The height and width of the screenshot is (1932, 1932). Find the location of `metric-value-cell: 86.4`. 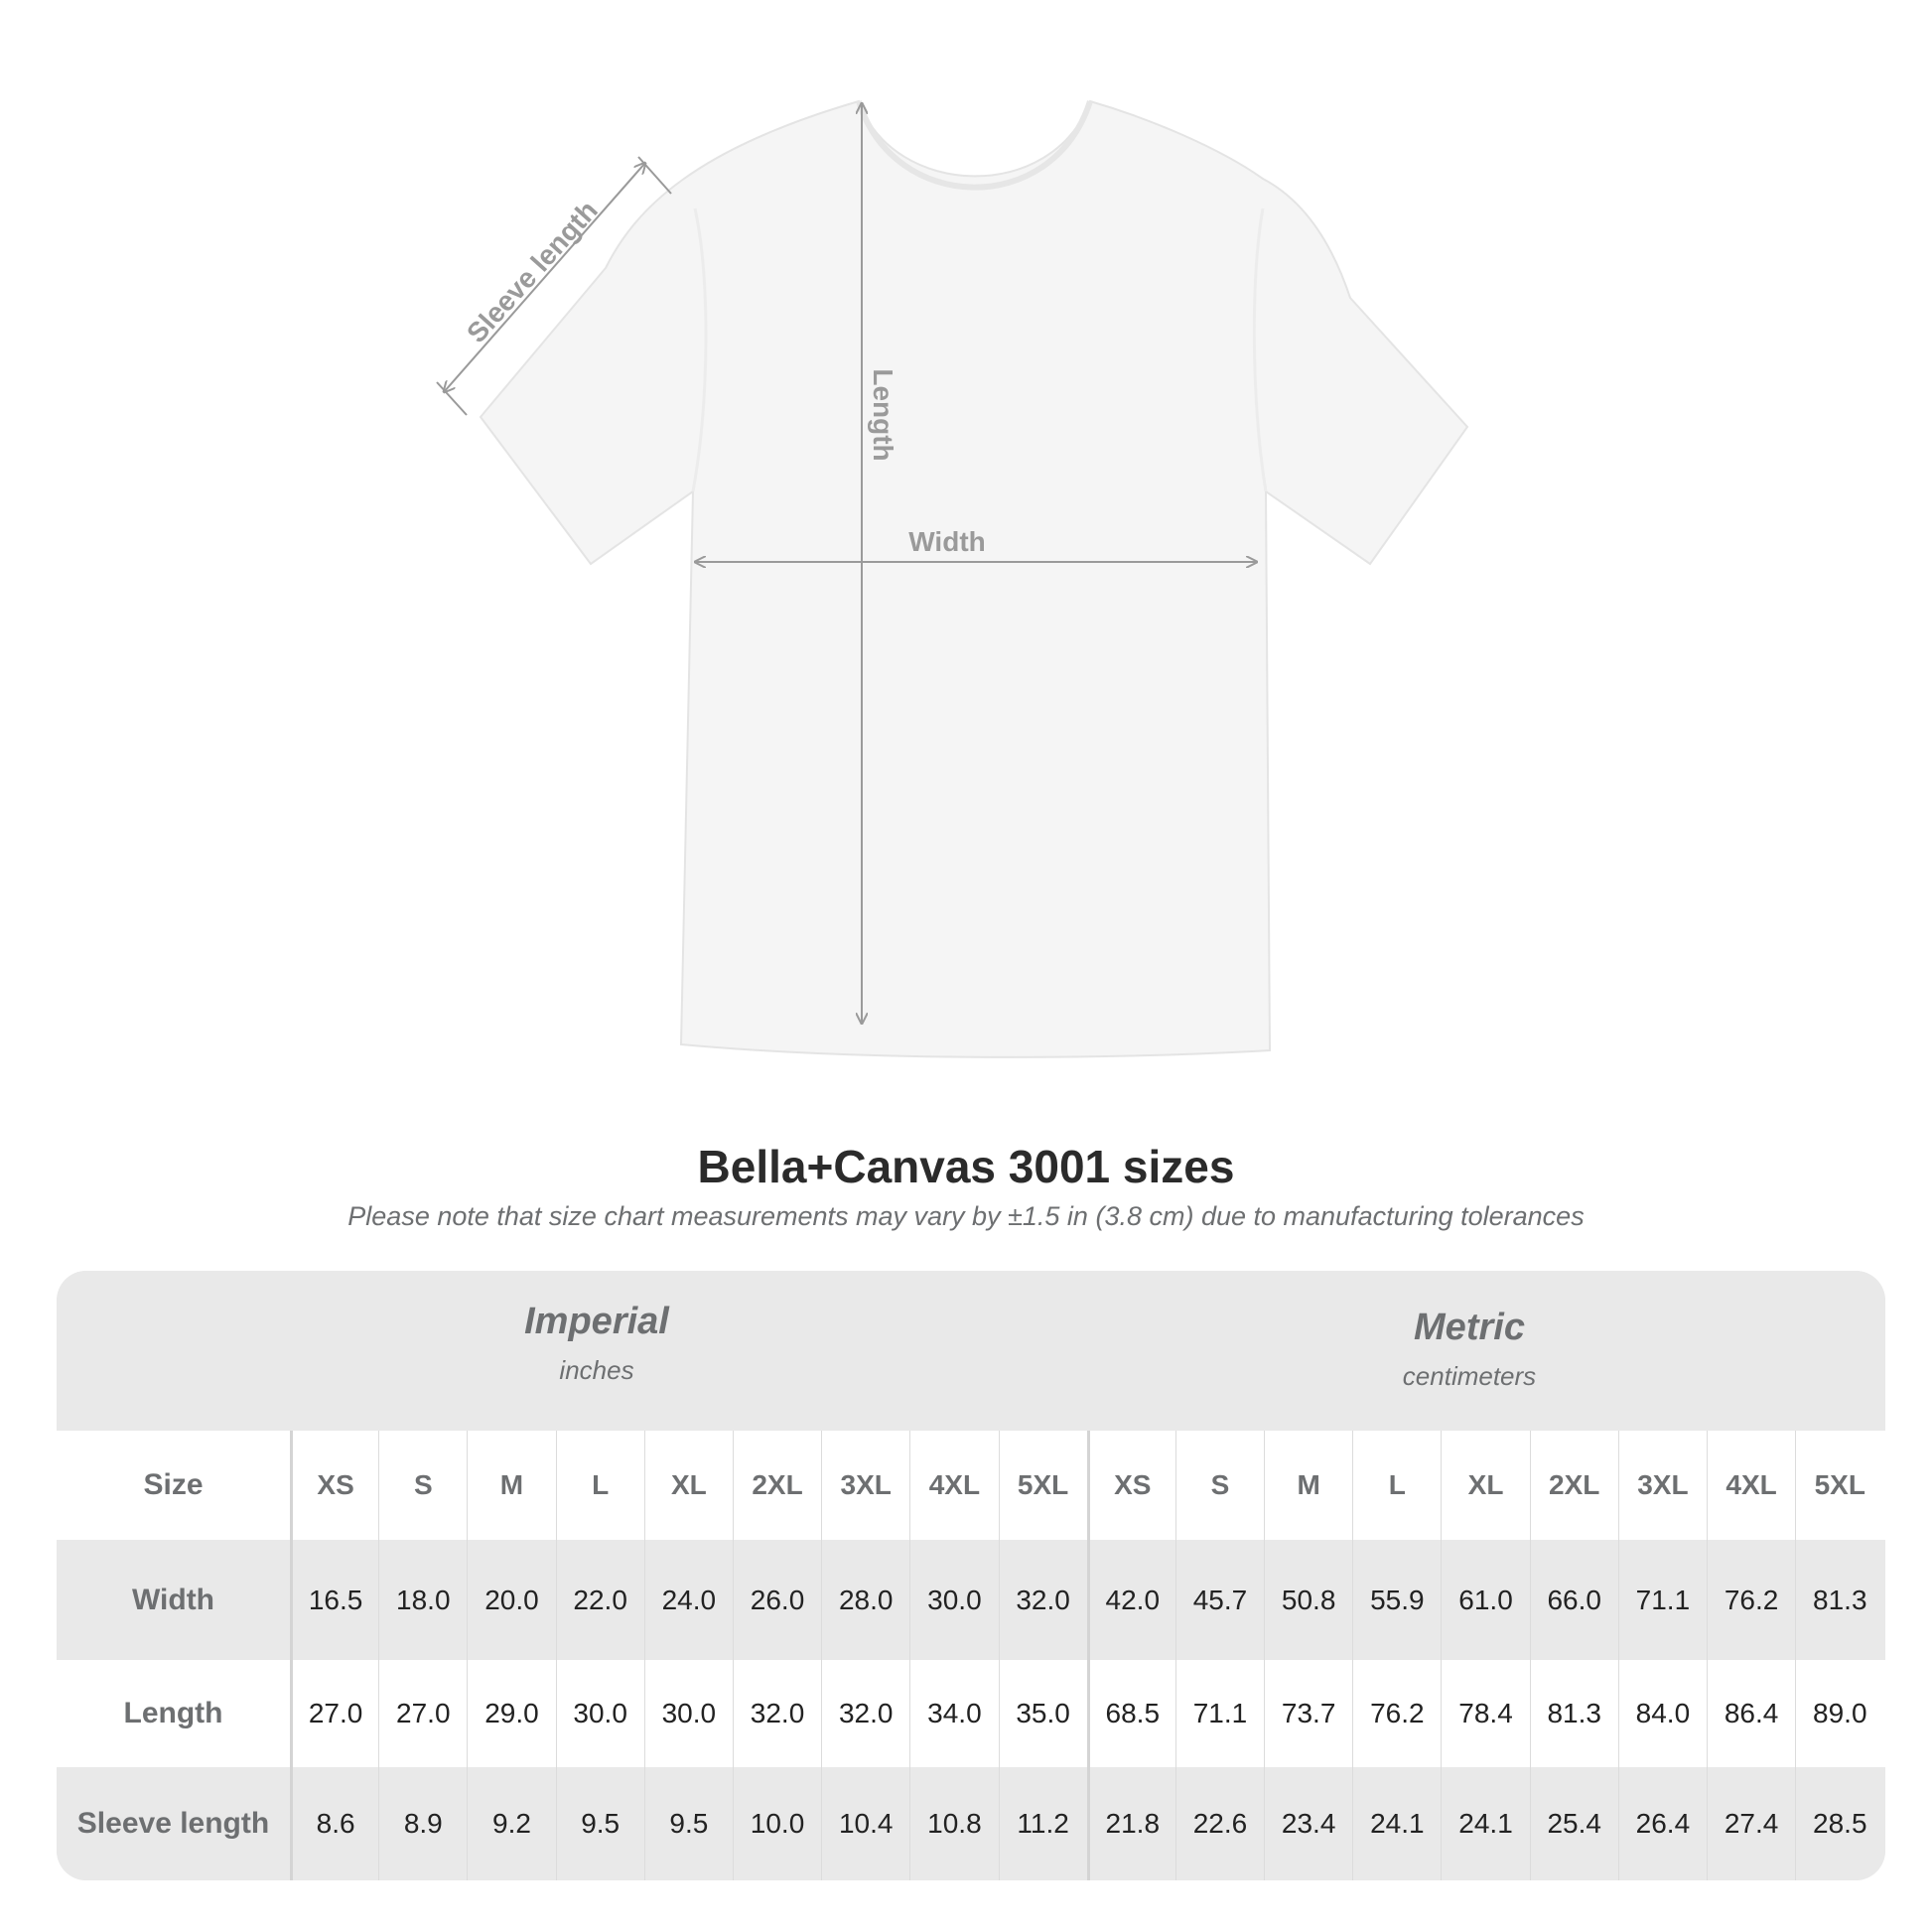

metric-value-cell: 86.4 is located at coordinates (1751, 1714).